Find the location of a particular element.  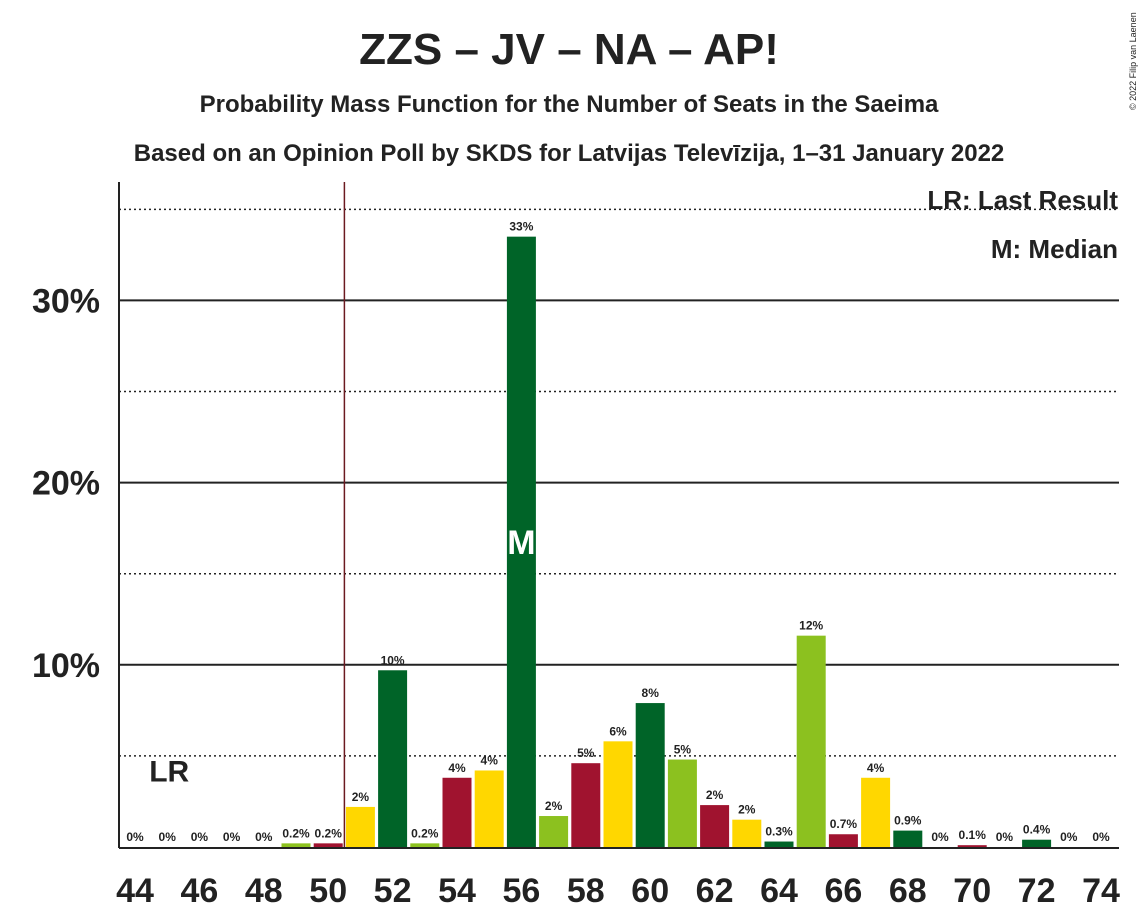

data-label-seat-56: 33% is located at coordinates (521, 227).